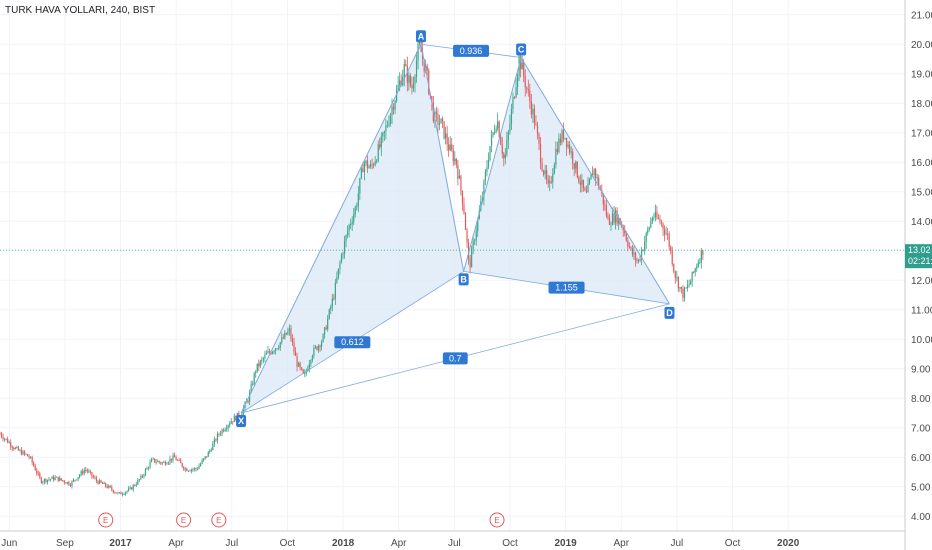  What do you see at coordinates (921, 192) in the screenshot?
I see `price-tick-label: 15.00` at bounding box center [921, 192].